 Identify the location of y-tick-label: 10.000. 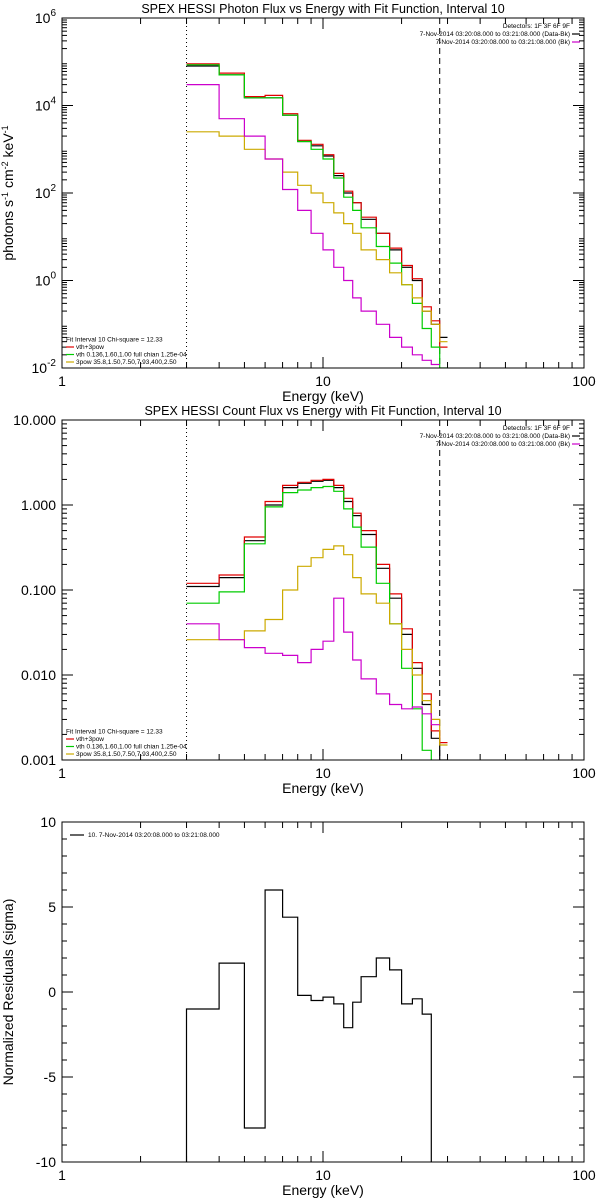
(34, 420).